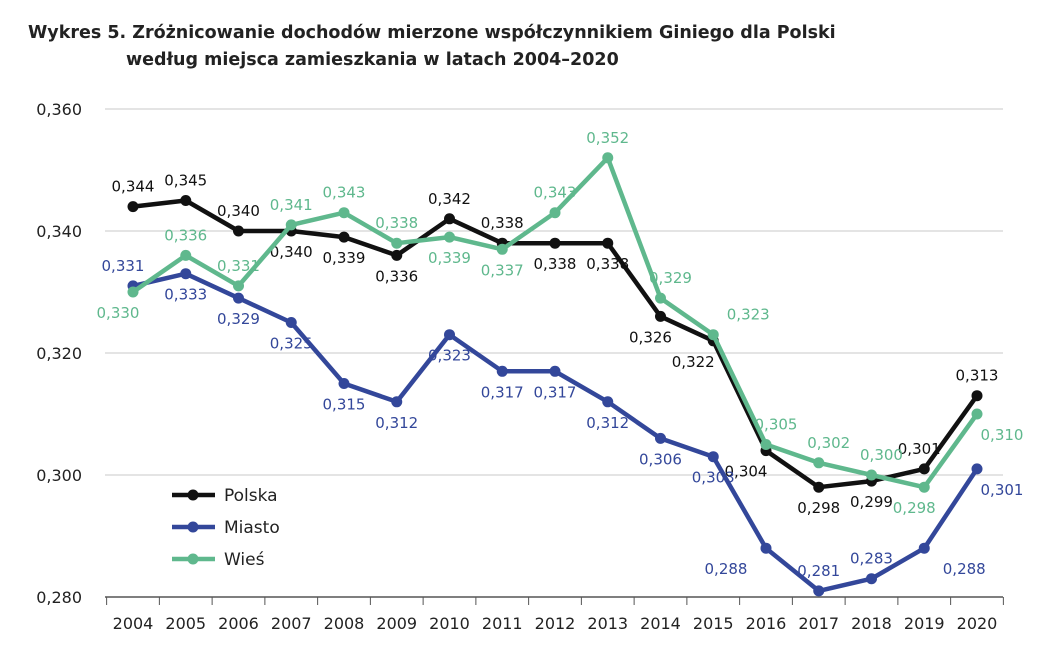 The height and width of the screenshot is (671, 1047). I want to click on x-tick-label: 2014, so click(660, 623).